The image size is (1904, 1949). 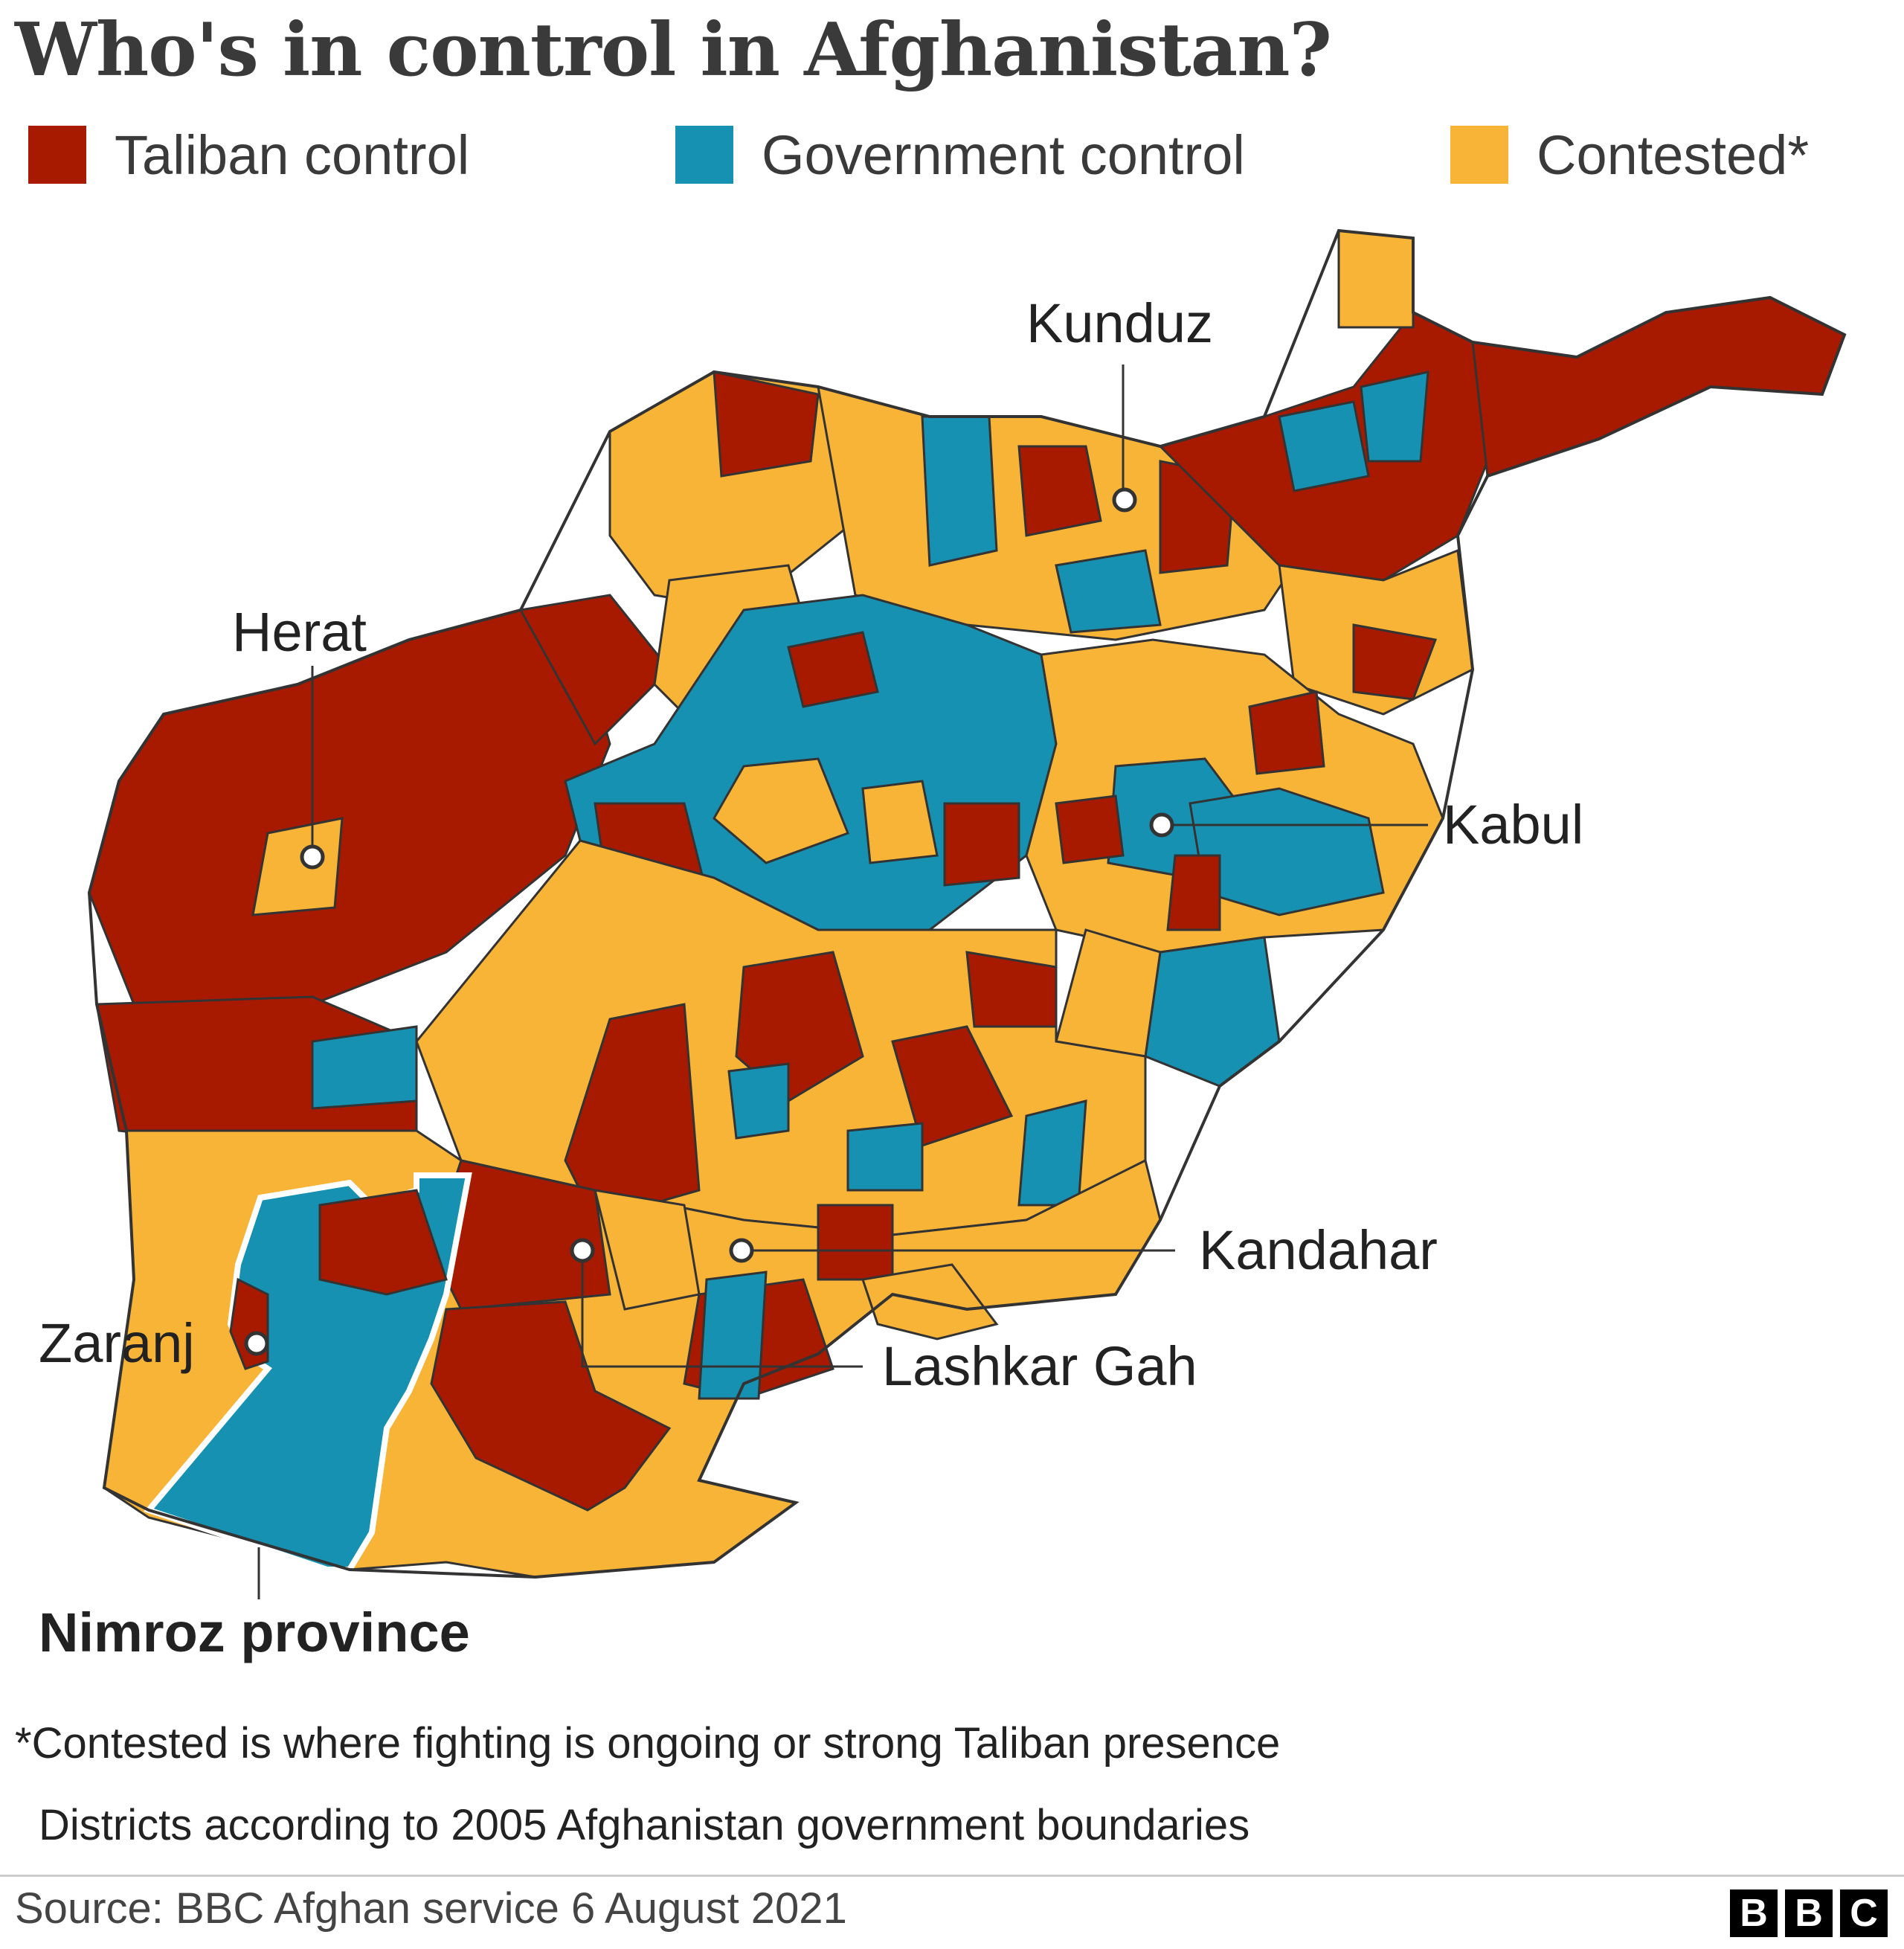 What do you see at coordinates (292, 154) in the screenshot?
I see `legend-label-taliban: Taliban control` at bounding box center [292, 154].